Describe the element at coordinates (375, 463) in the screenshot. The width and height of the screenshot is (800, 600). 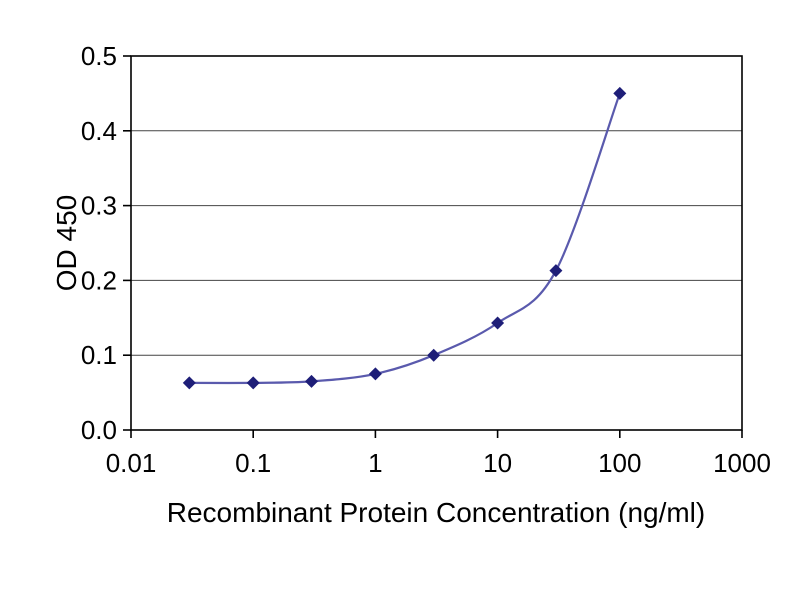
I see `x-tick-label: 1` at that location.